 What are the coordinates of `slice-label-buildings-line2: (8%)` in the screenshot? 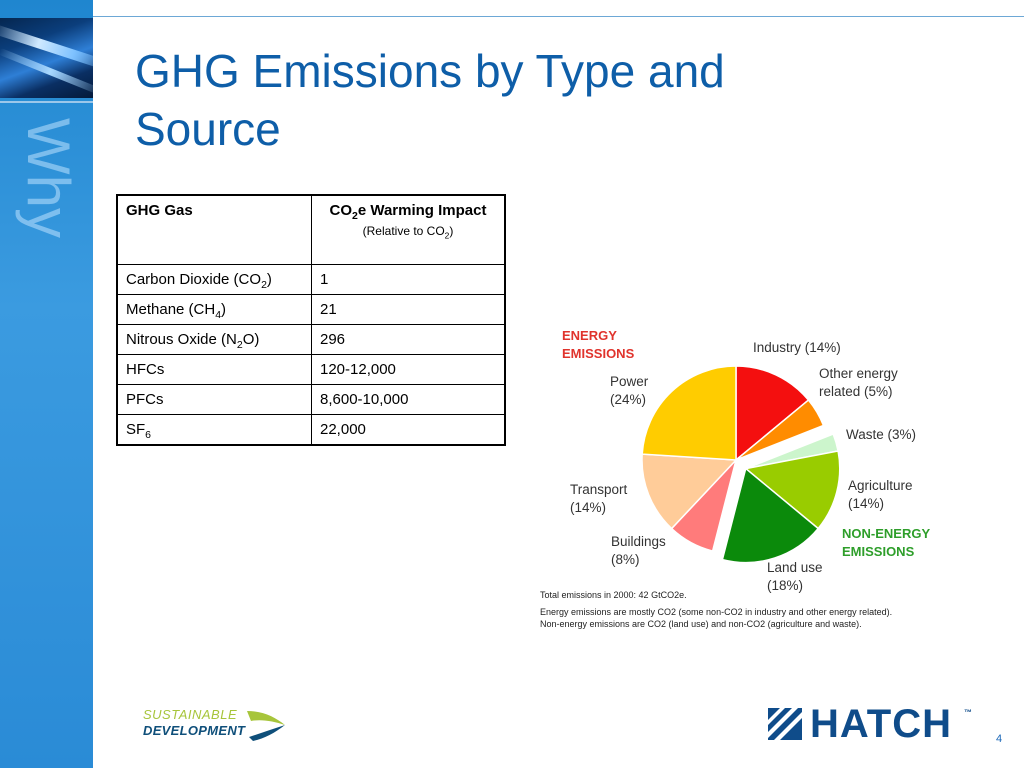 It's located at (625, 559).